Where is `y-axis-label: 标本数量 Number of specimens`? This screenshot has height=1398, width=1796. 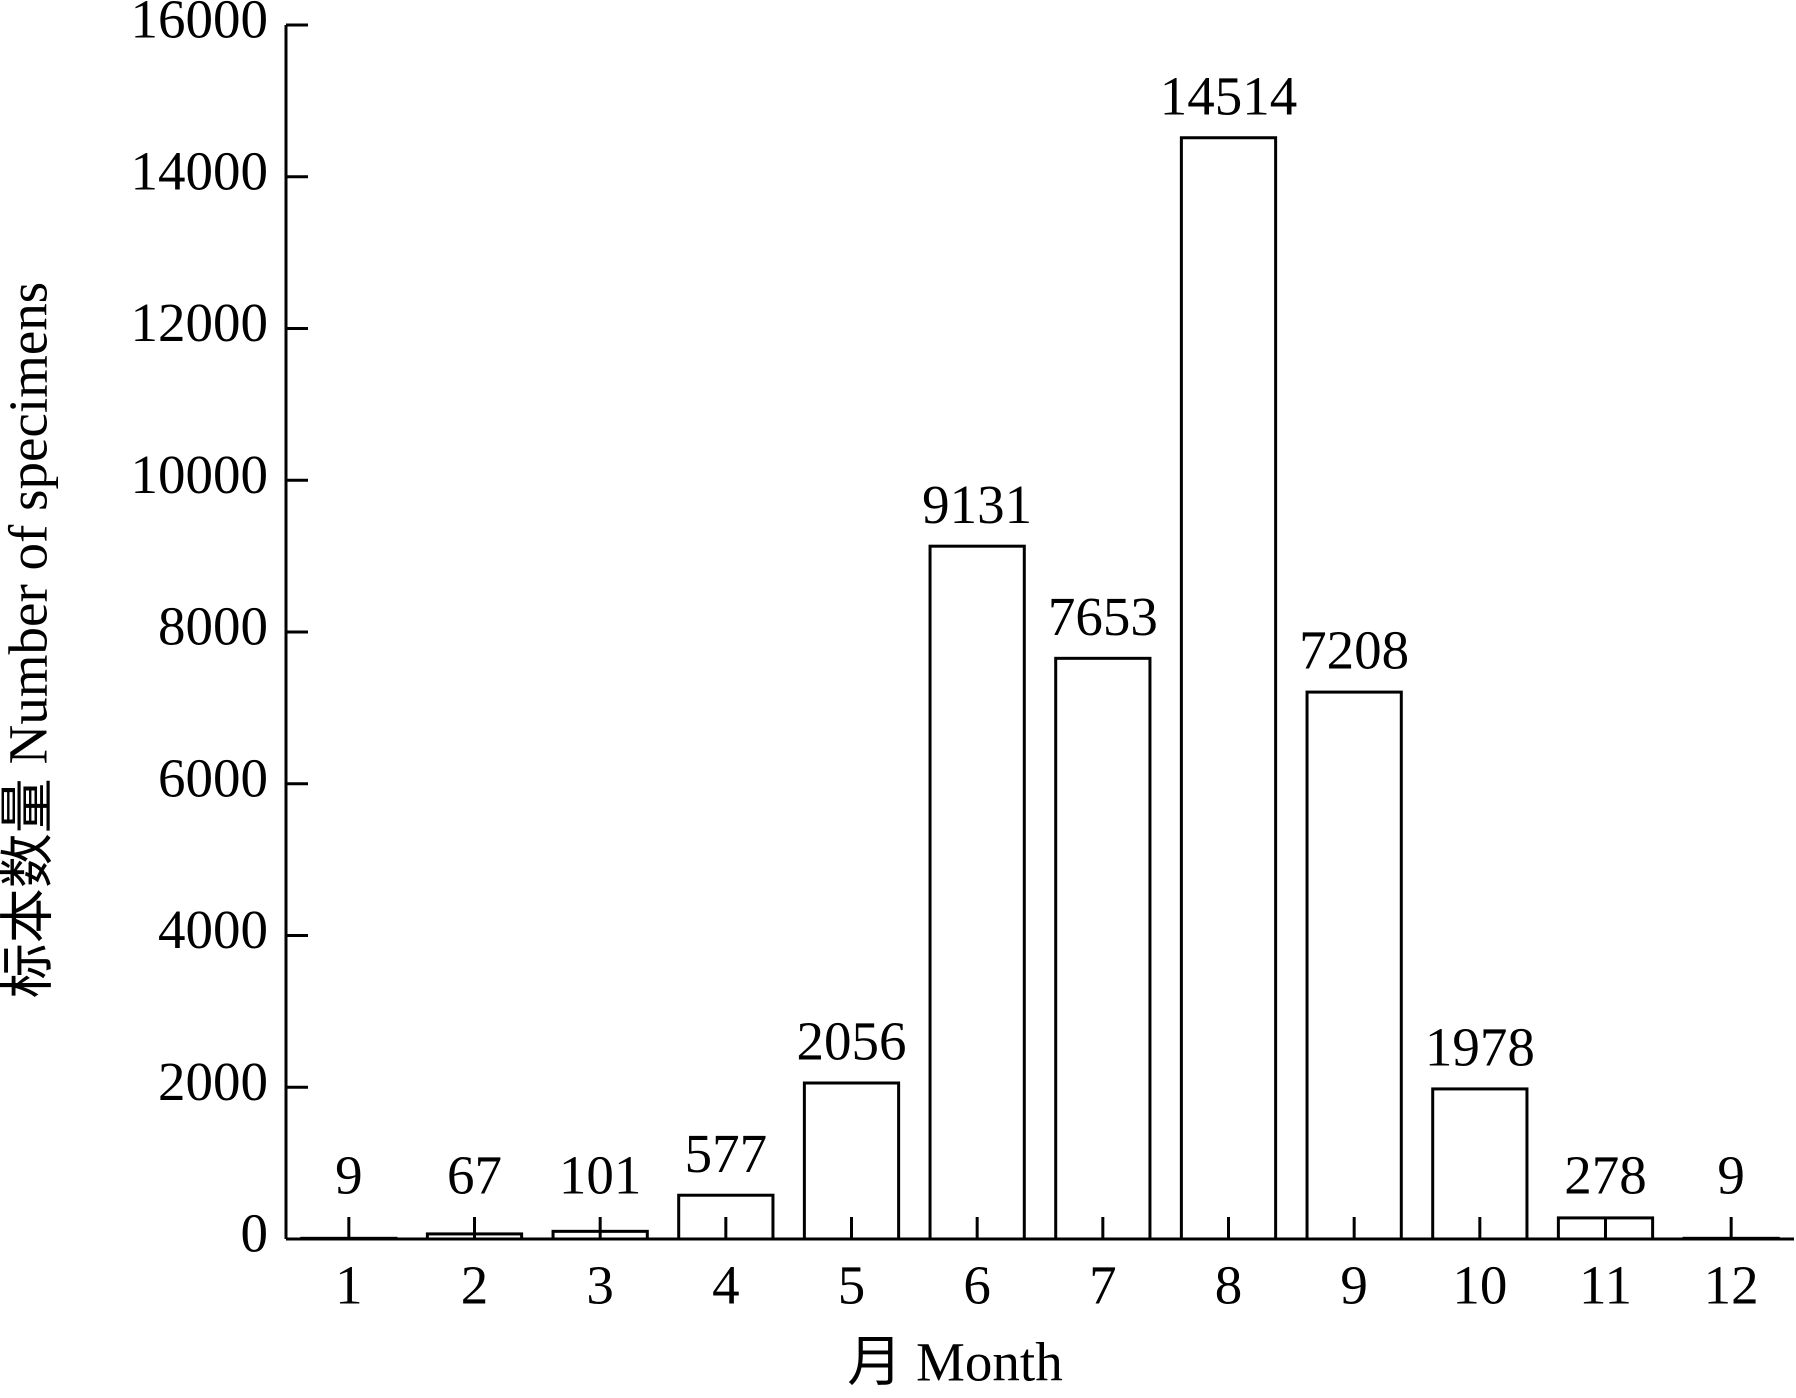
y-axis-label: 标本数量 Number of specimens is located at coordinates (29, 640).